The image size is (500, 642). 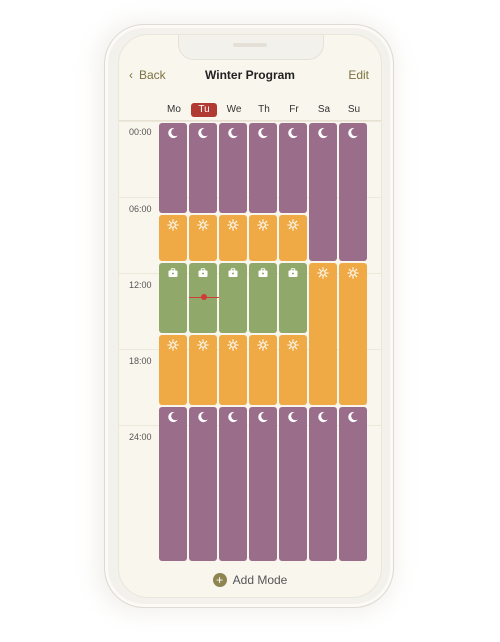 What do you see at coordinates (294, 109) in the screenshot?
I see `day-fr: Fr` at bounding box center [294, 109].